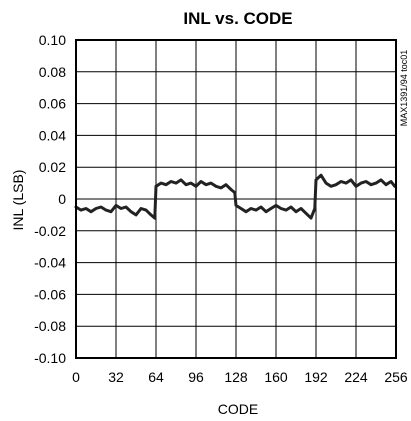 This screenshot has width=411, height=421. What do you see at coordinates (76, 377) in the screenshot?
I see `x-tick-label: 0` at bounding box center [76, 377].